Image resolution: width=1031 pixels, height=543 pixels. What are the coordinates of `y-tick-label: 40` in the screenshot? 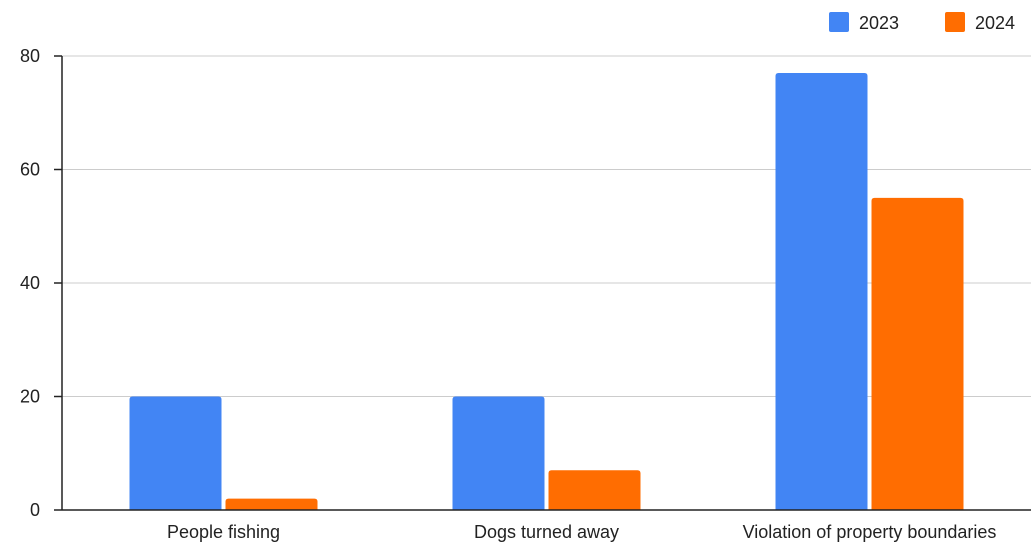 It's located at (30, 283).